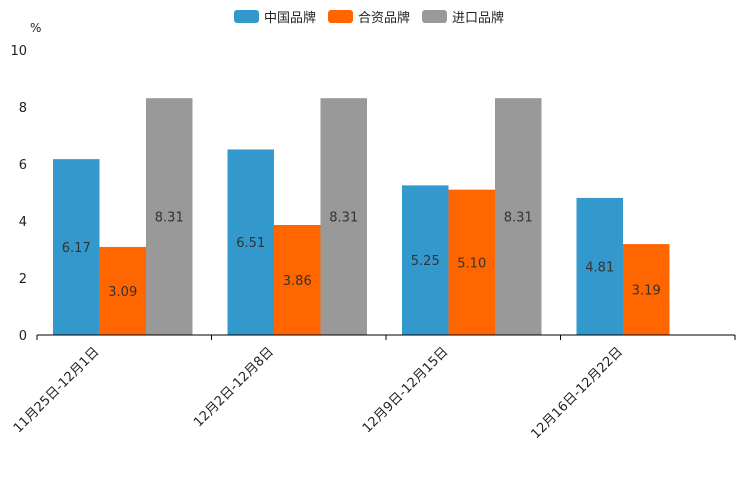 The image size is (744, 496). I want to click on data-label-china-brand: 6.17, so click(76, 248).